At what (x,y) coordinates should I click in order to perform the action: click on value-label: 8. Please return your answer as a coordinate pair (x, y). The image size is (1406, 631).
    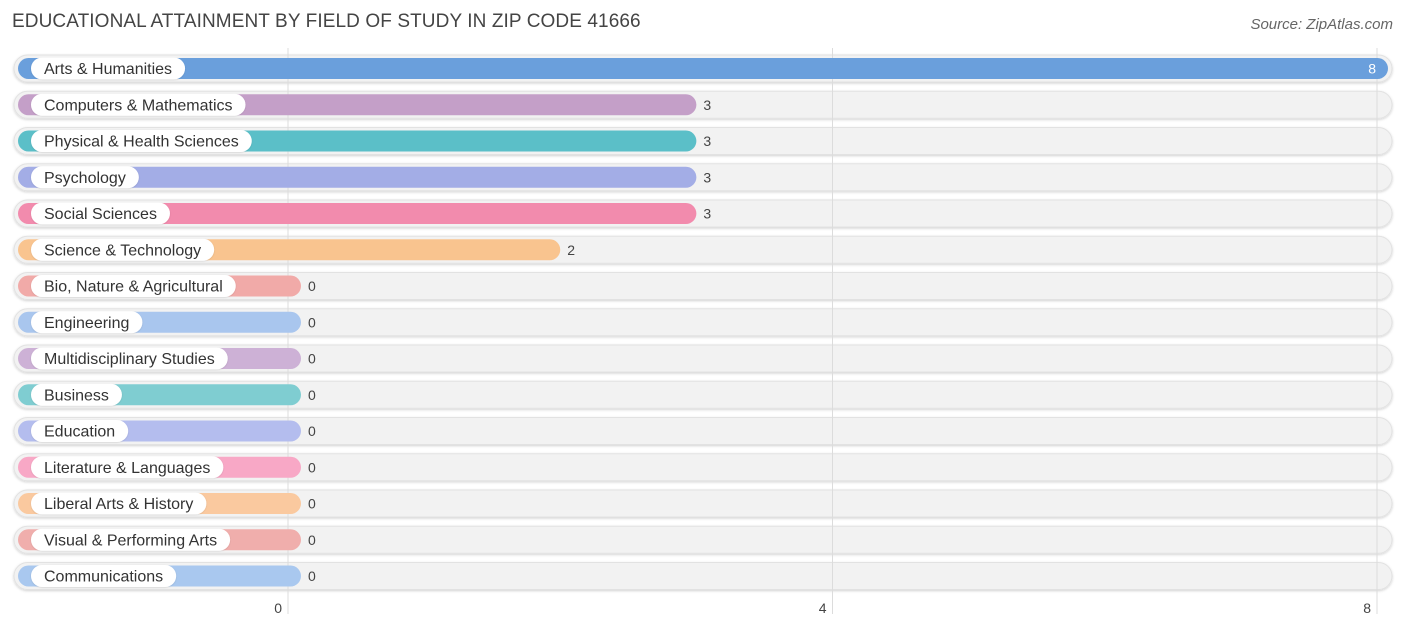
    Looking at the image, I should click on (1372, 69).